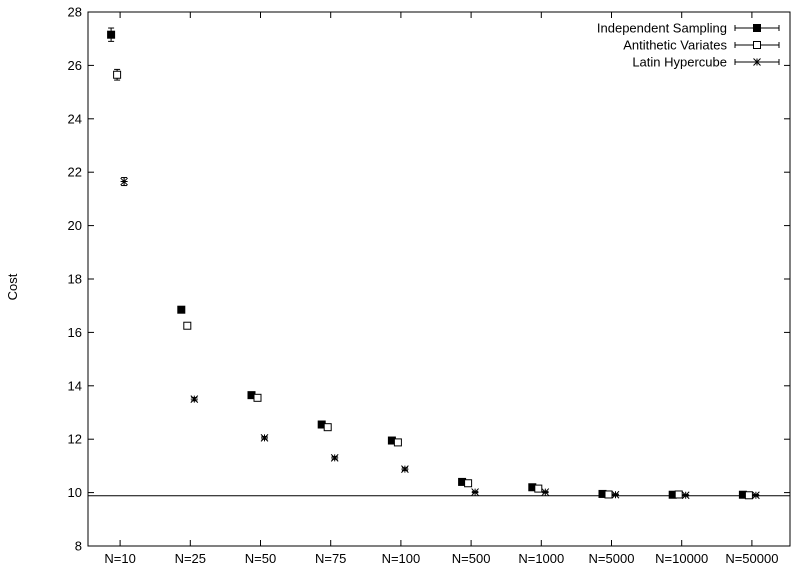 The image size is (801, 569). What do you see at coordinates (75, 279) in the screenshot?
I see `y-tick-label: 18` at bounding box center [75, 279].